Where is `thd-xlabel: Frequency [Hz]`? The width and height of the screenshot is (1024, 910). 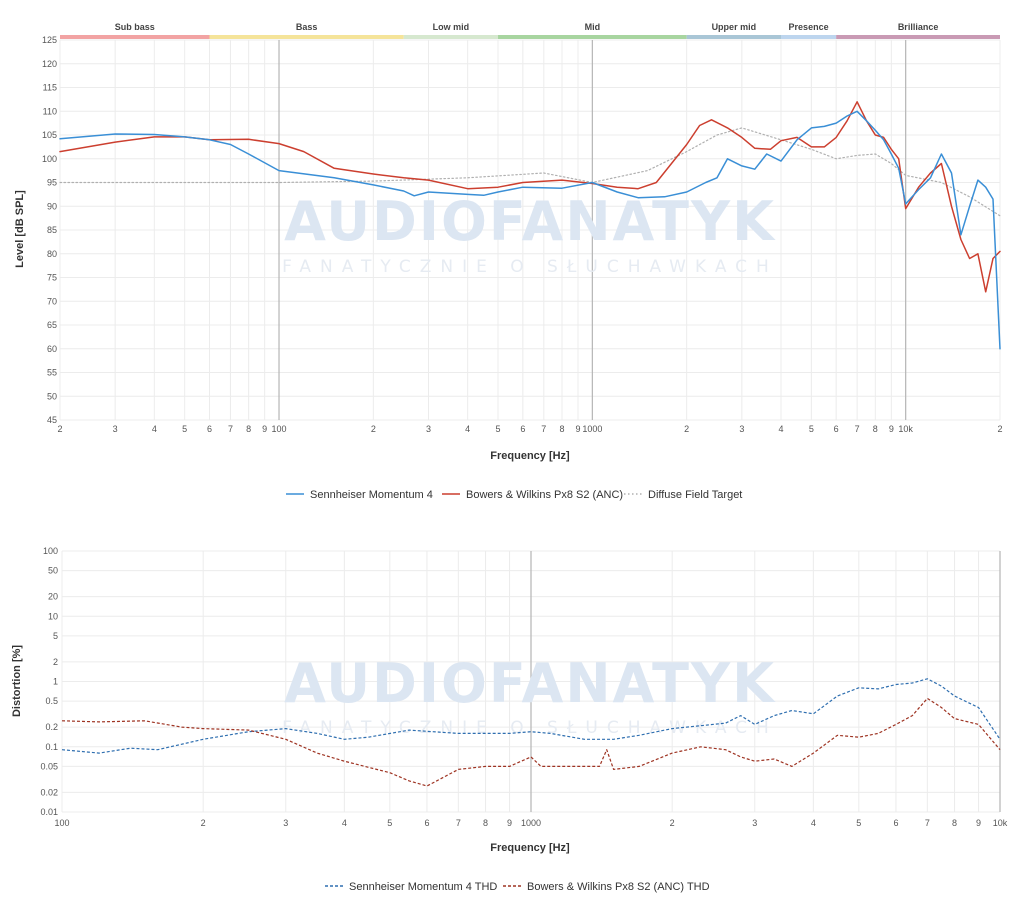
thd-xlabel: Frequency [Hz] is located at coordinates (530, 848).